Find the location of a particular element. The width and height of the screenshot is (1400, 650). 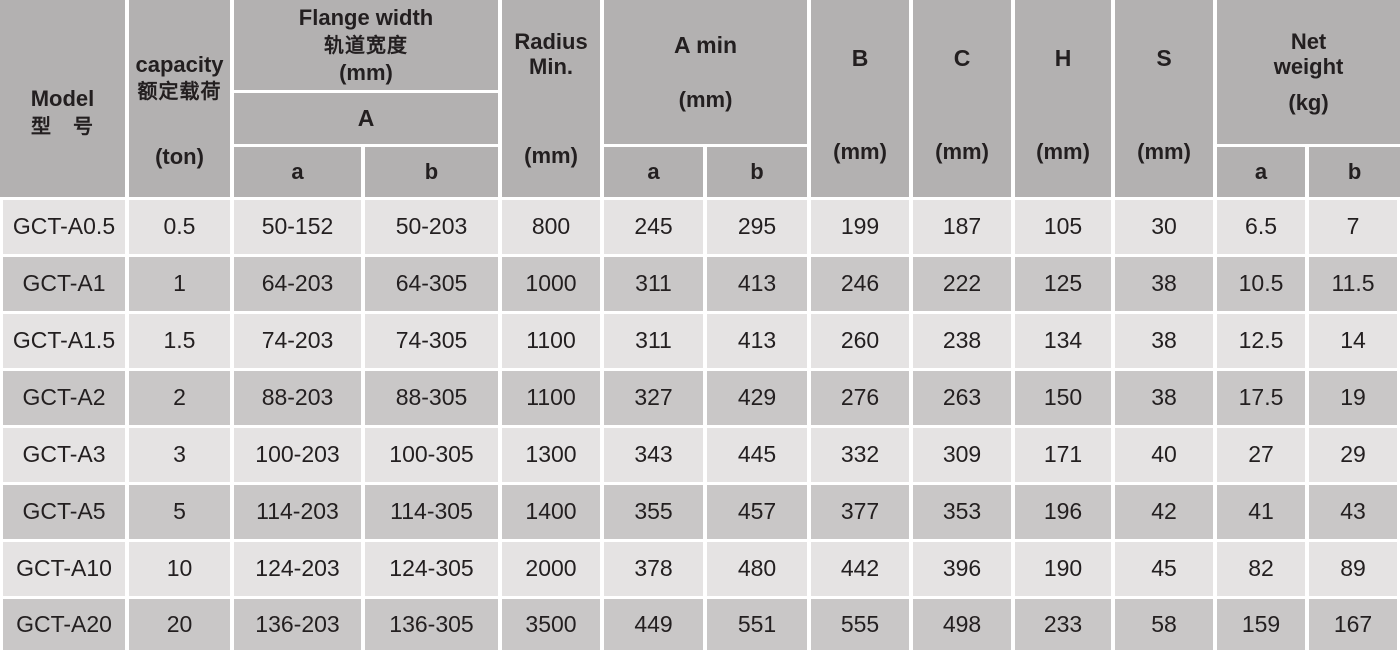

header-flange-sub-a: a is located at coordinates (299, 173).